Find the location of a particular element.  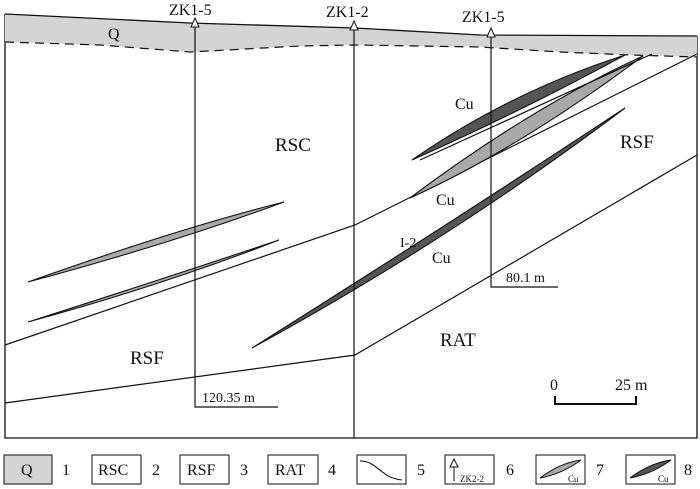

orebody-light-middle is located at coordinates (526, 127).